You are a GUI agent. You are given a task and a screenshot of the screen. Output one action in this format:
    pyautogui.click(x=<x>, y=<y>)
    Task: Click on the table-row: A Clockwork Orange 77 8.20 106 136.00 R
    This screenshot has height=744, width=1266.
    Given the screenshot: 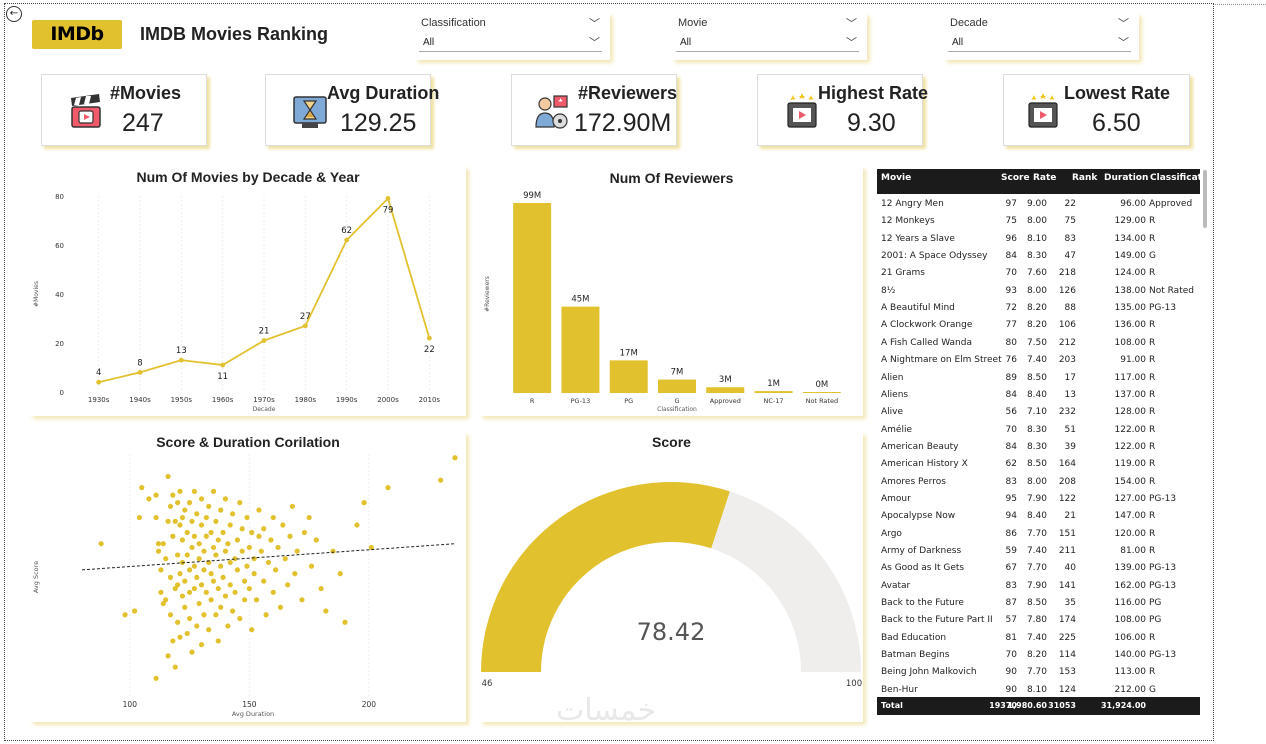 What is the action you would take?
    pyautogui.click(x=1038, y=325)
    